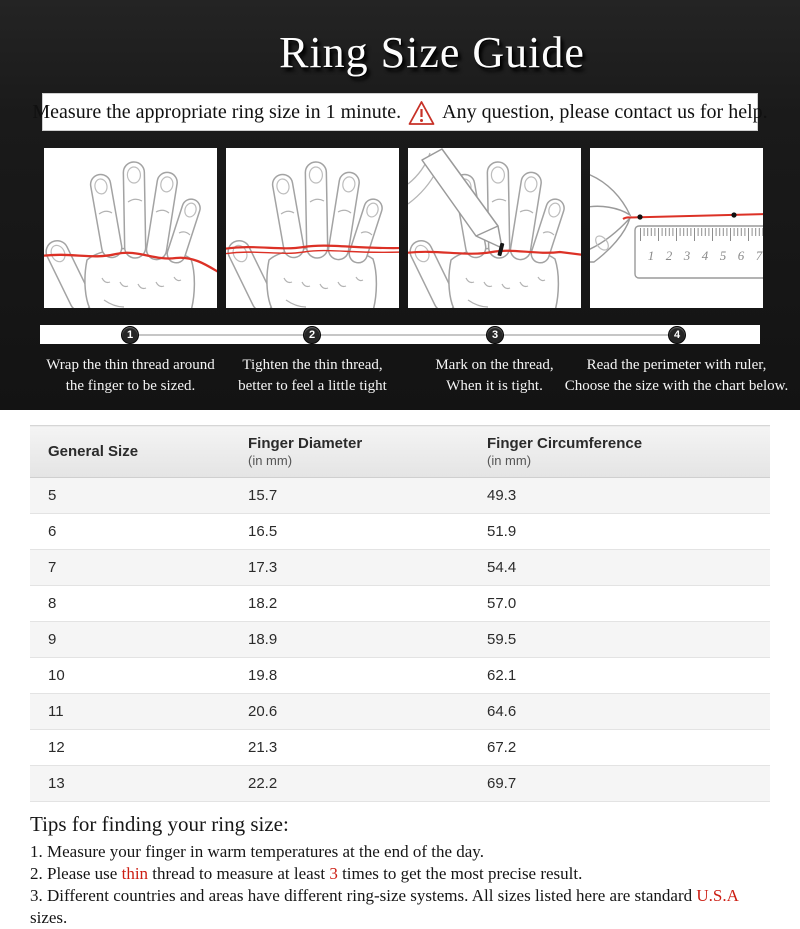 This screenshot has width=800, height=929. Describe the element at coordinates (741, 255) in the screenshot. I see `ruler-number: 6` at that location.